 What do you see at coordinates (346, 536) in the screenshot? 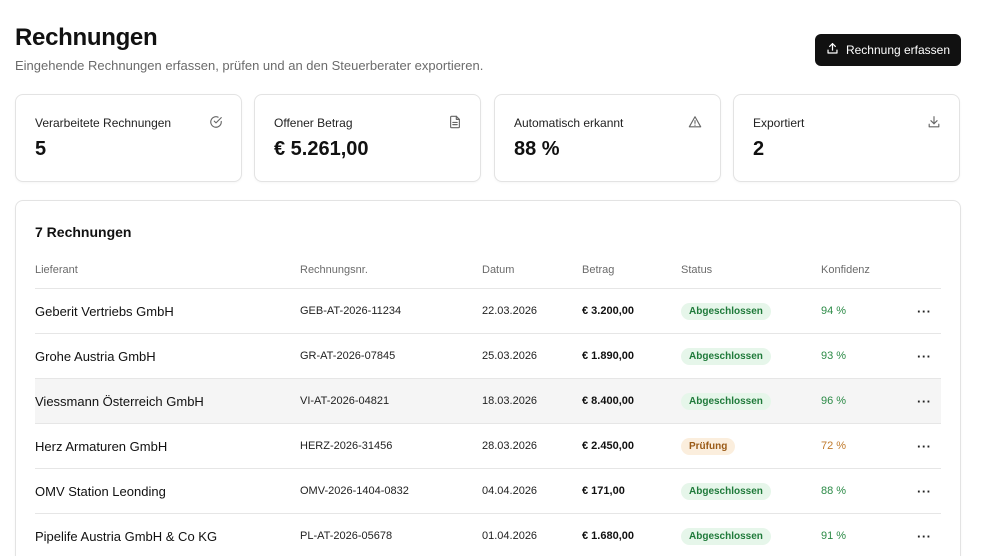
I see `cell-invoice-number: PL-AT-2026-05678` at bounding box center [346, 536].